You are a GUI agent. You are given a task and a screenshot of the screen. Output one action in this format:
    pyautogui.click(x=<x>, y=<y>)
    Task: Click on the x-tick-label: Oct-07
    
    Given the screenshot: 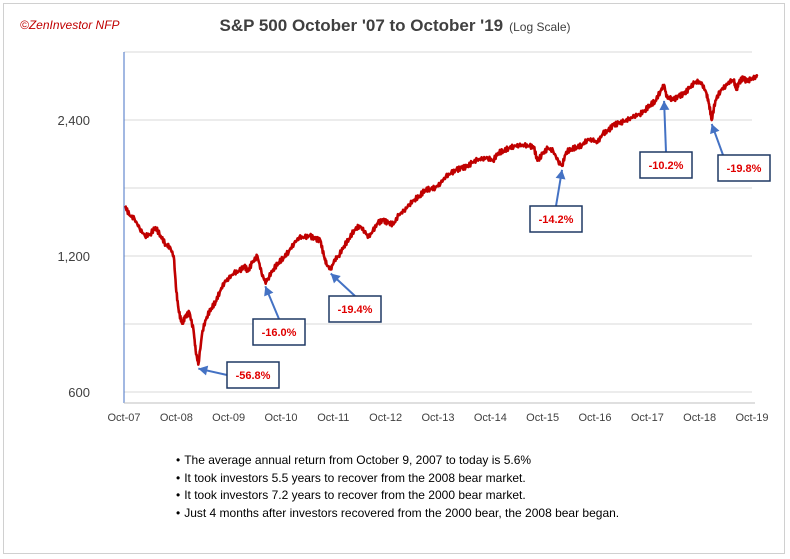 What is the action you would take?
    pyautogui.click(x=123, y=418)
    